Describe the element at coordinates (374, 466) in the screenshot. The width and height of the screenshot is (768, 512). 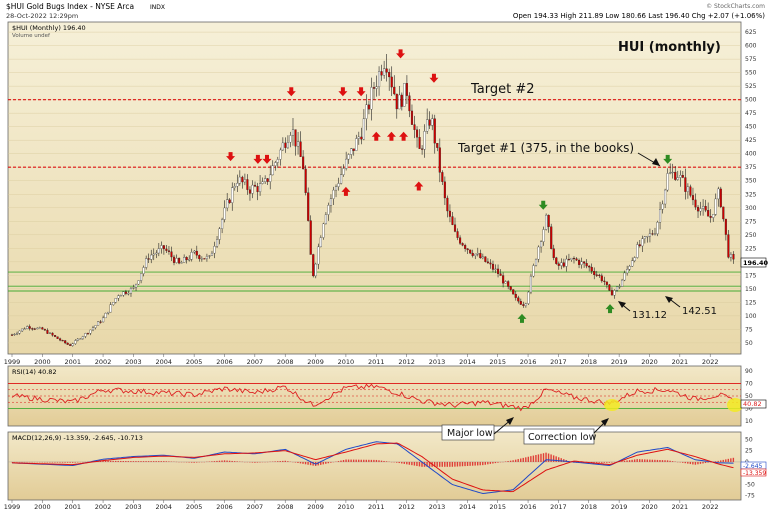
I see `macd-panel` at that location.